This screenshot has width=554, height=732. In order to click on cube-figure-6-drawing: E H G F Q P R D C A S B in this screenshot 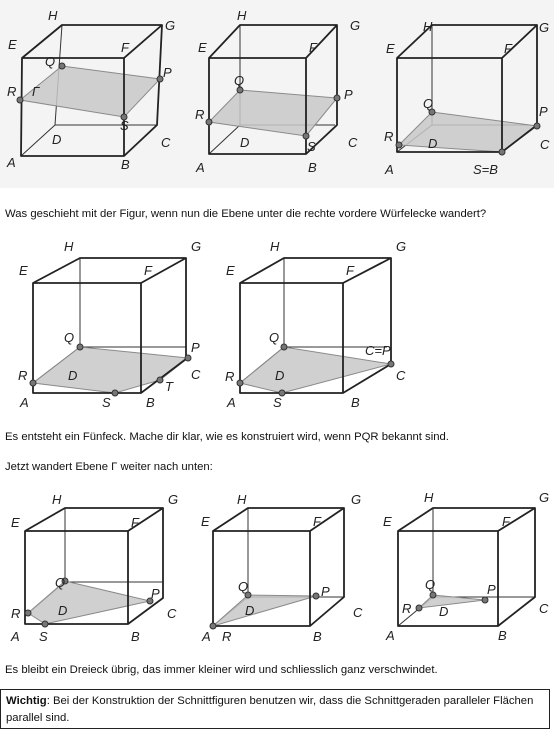, I will do `click(94, 568)`.